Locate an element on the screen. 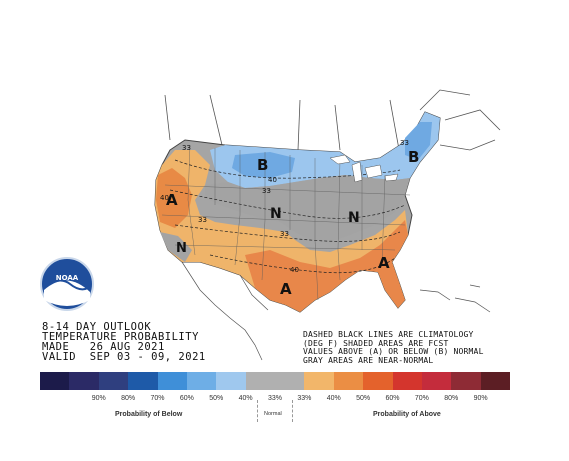  great-lakes is located at coordinates (364, 168).